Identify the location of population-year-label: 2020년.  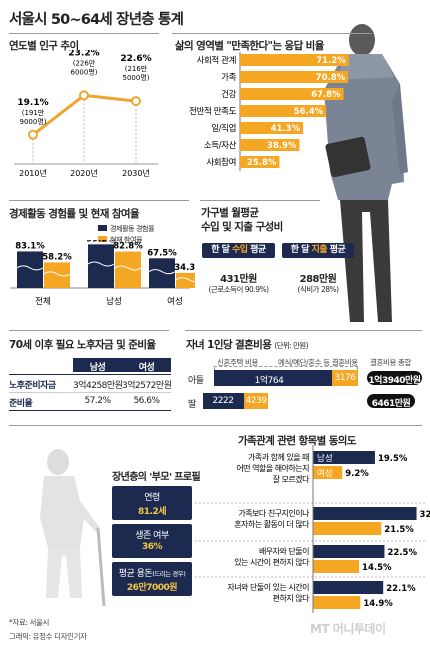
(84, 173).